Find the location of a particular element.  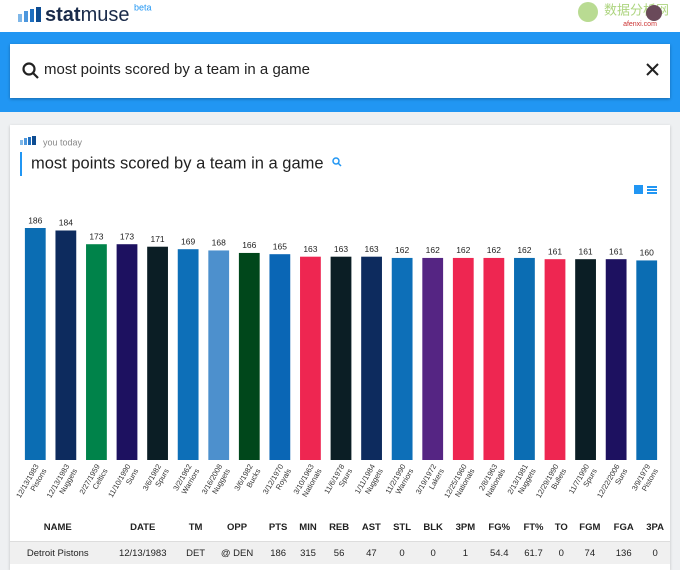

column-header: TO is located at coordinates (561, 527).